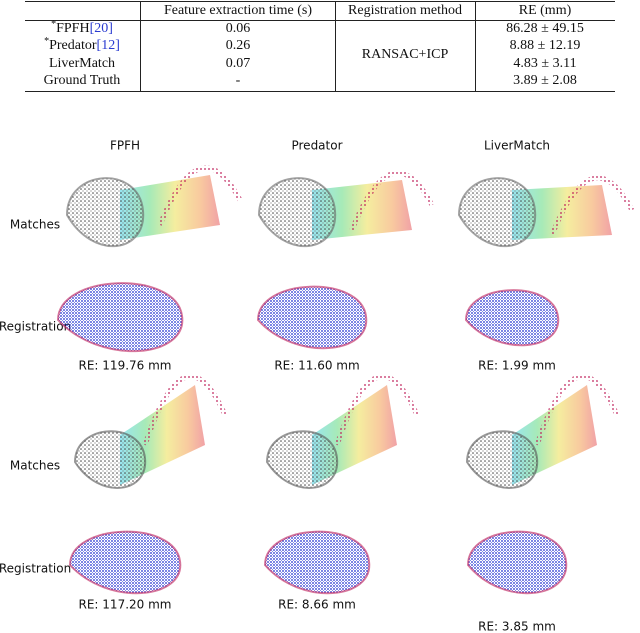 This screenshot has width=640, height=633. What do you see at coordinates (108, 45) in the screenshot?
I see `citation: [12]` at bounding box center [108, 45].